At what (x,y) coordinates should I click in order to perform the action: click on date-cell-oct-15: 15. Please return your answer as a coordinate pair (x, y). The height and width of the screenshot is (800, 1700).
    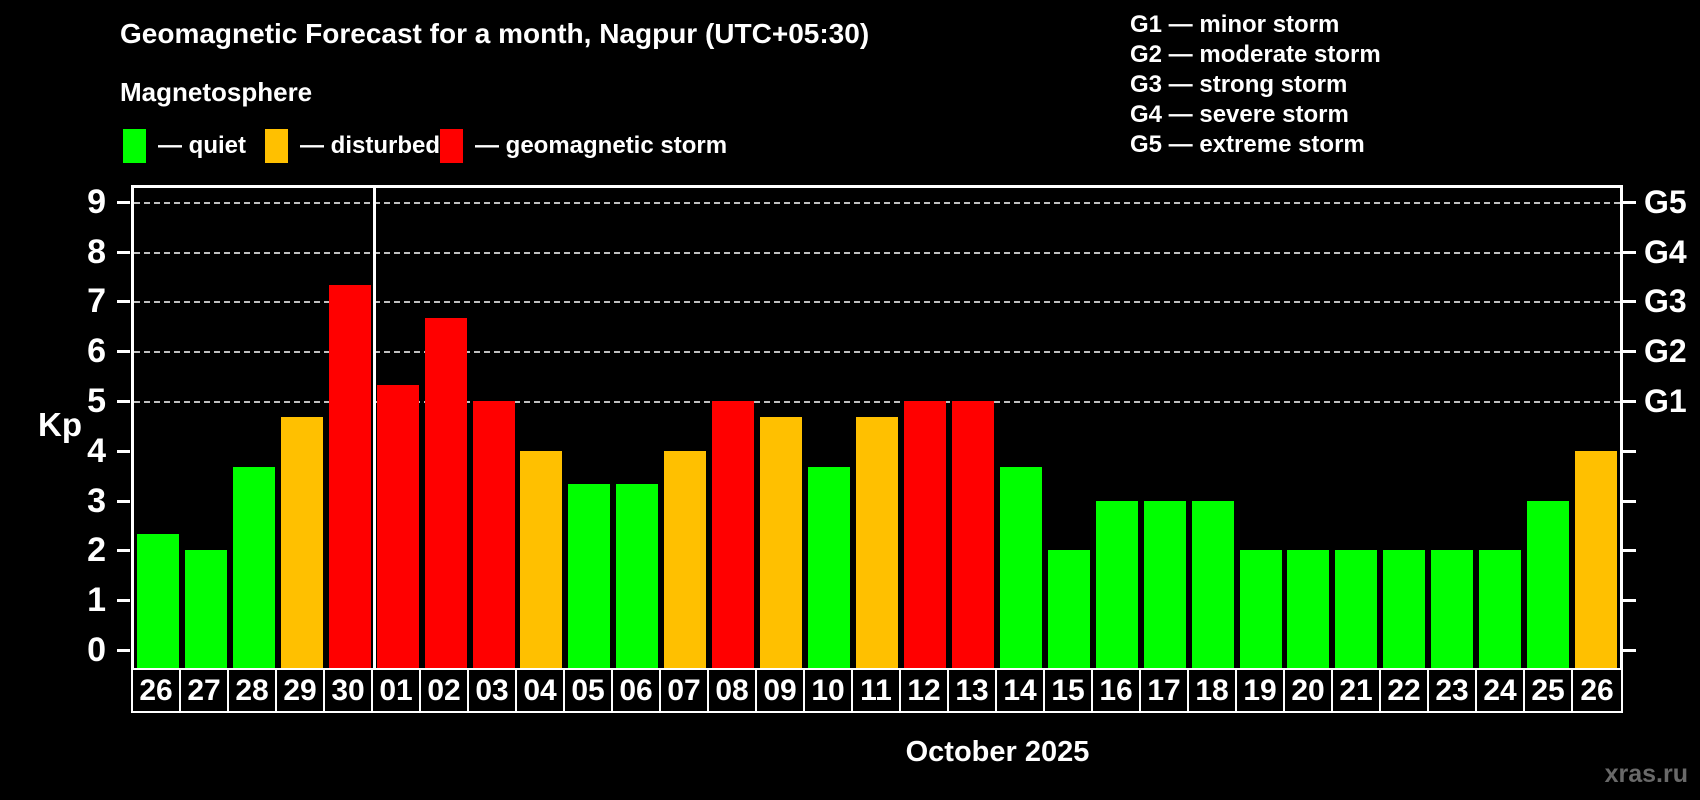
    Looking at the image, I should click on (1069, 690).